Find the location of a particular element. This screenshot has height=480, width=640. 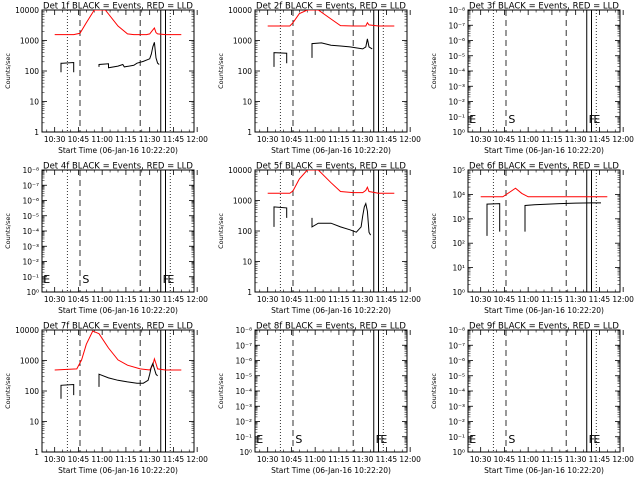

chart-title: Det 9f BLACK = Events, RED = LLD is located at coordinates (544, 327).